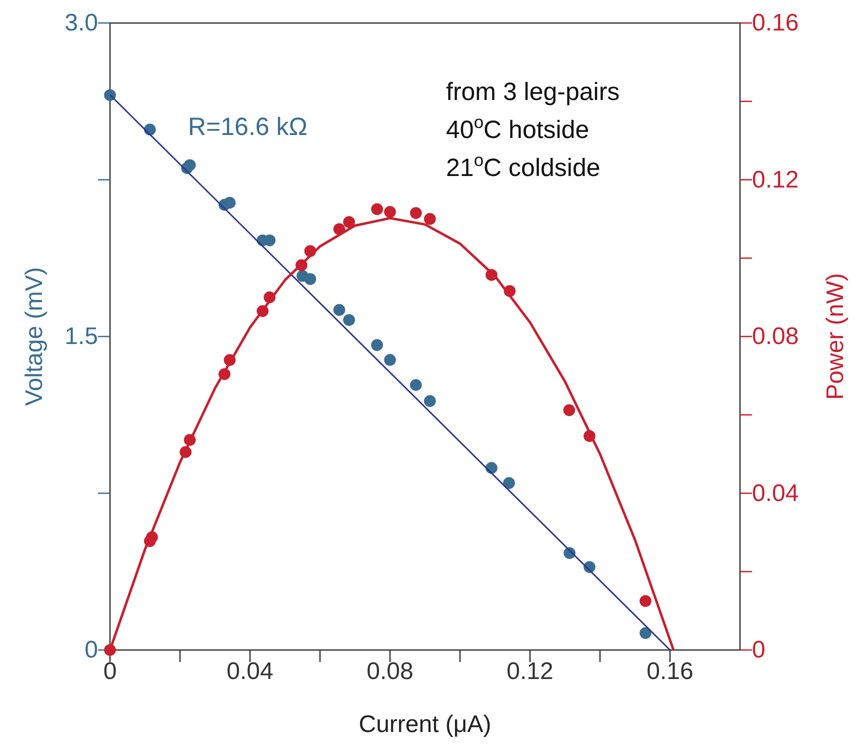 Image resolution: width=855 pixels, height=744 pixels. Describe the element at coordinates (518, 128) in the screenshot. I see `annotation: 40$^{o}$C hotside` at that location.